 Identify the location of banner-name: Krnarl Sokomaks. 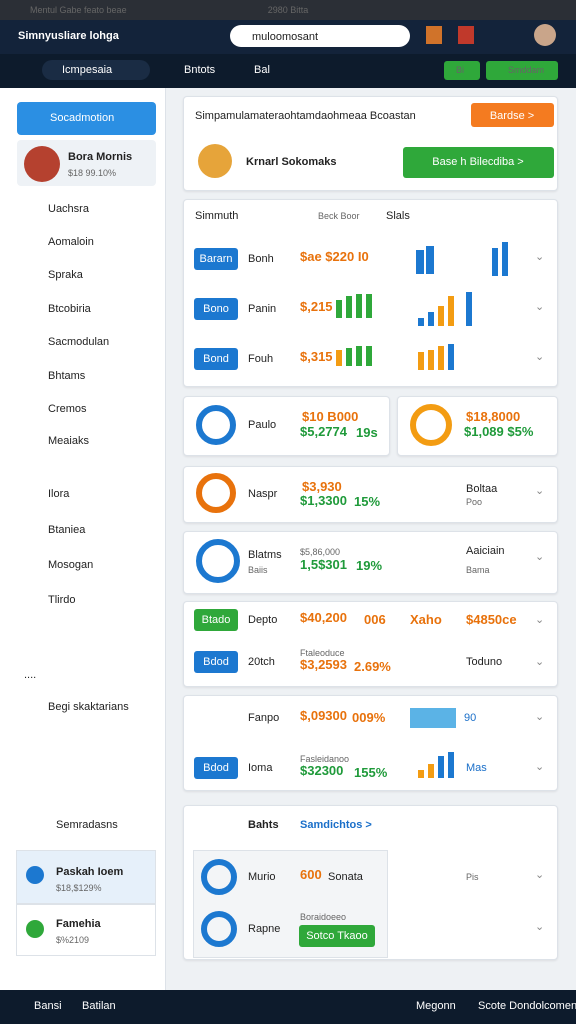
(291, 162).